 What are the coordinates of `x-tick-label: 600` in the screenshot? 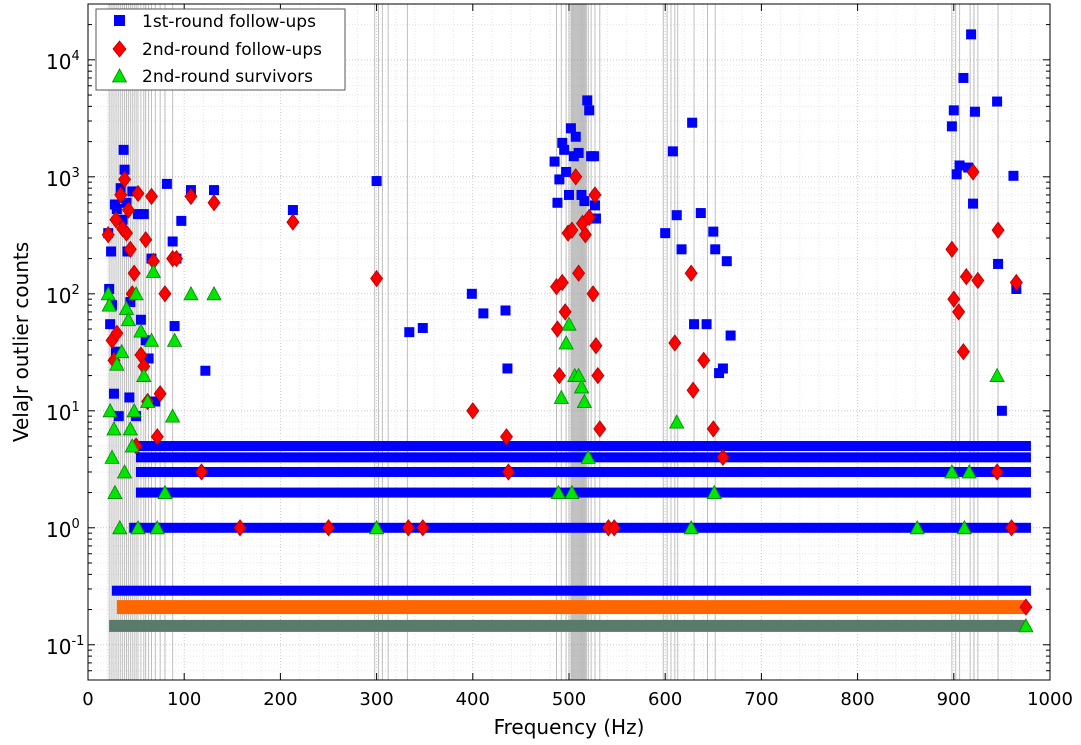 It's located at (665, 699).